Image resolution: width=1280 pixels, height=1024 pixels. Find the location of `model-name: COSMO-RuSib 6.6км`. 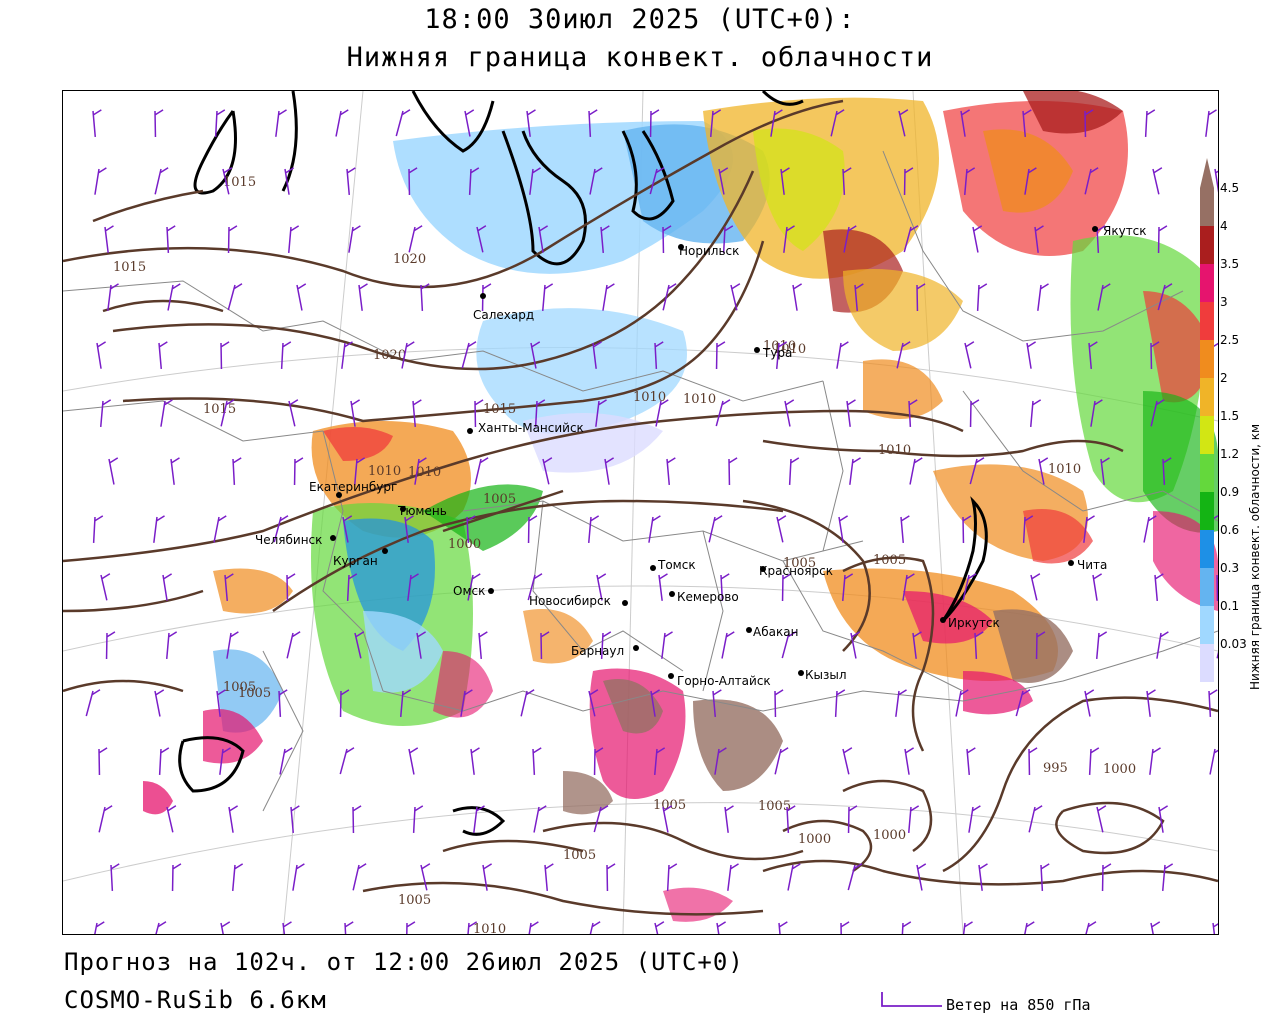

model-name: COSMO-RuSib 6.6км is located at coordinates (195, 1000).